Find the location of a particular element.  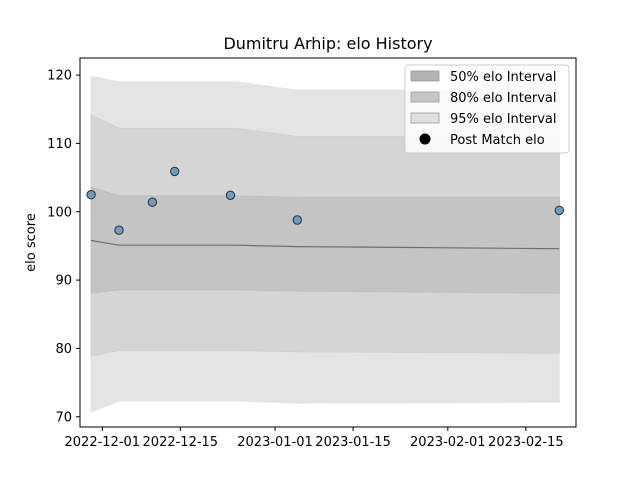

legend-box is located at coordinates (487, 109).